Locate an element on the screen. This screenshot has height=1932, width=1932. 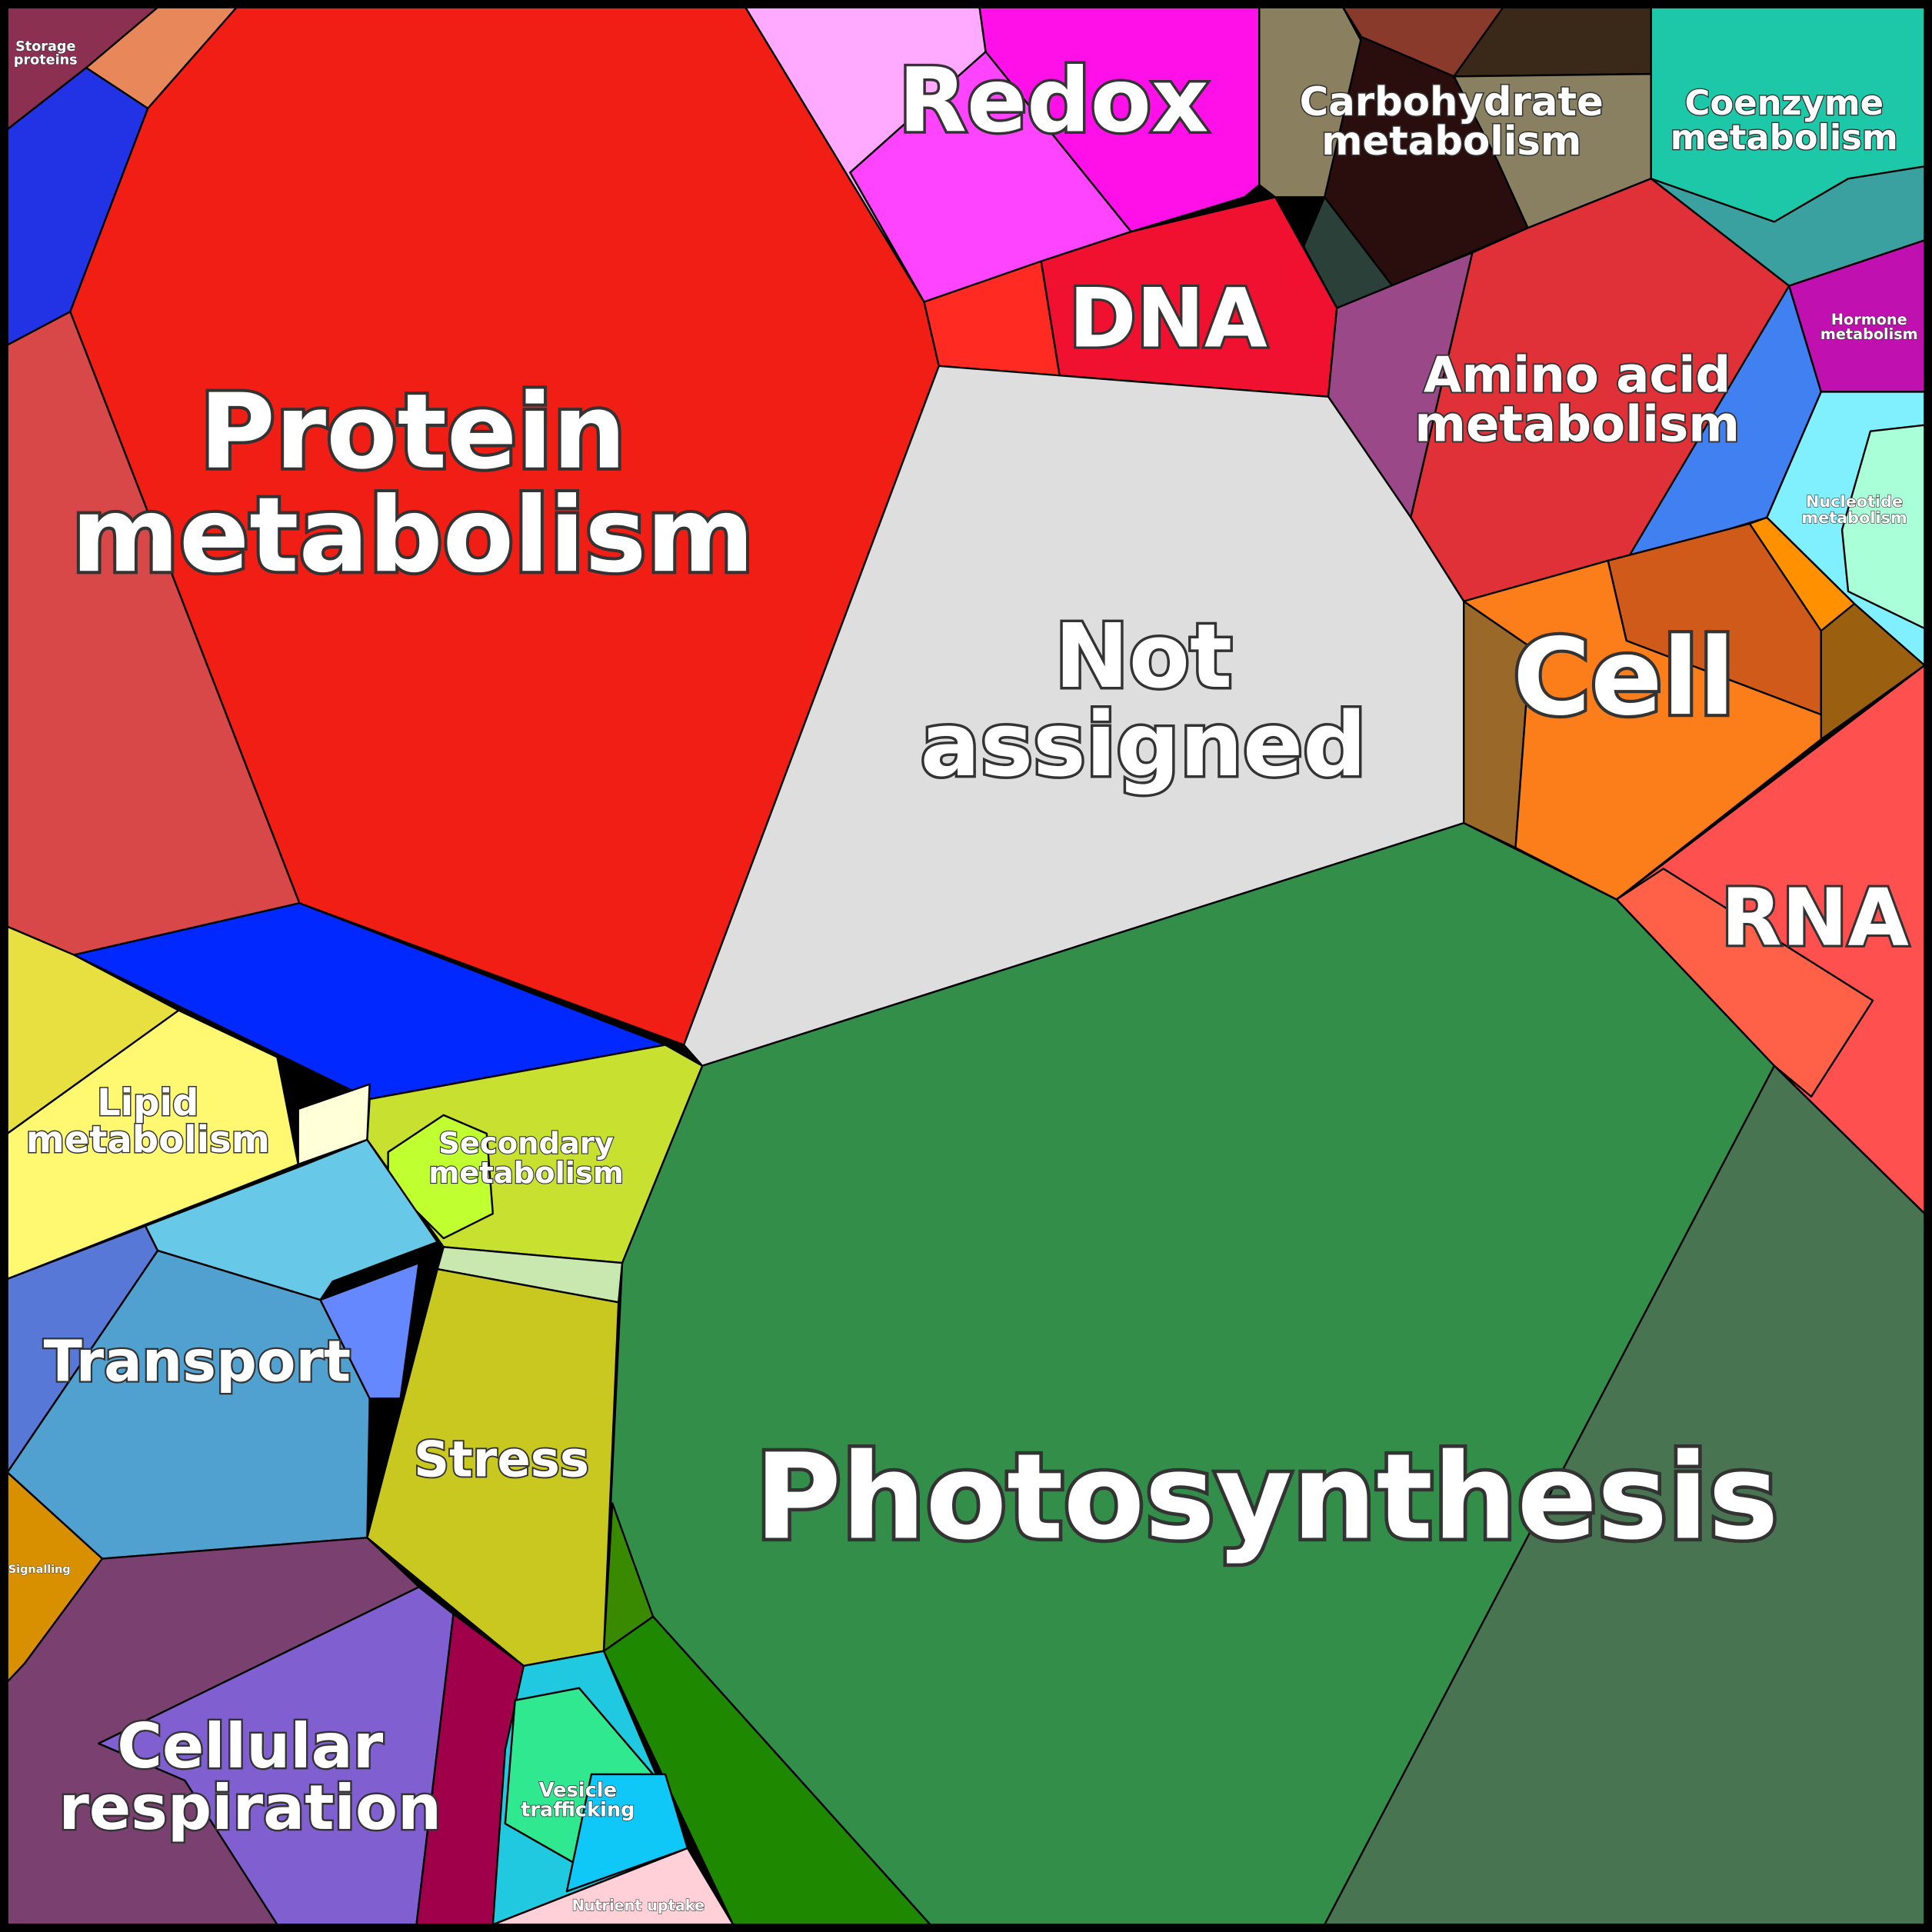
label-line: Not is located at coordinates (1143, 656).